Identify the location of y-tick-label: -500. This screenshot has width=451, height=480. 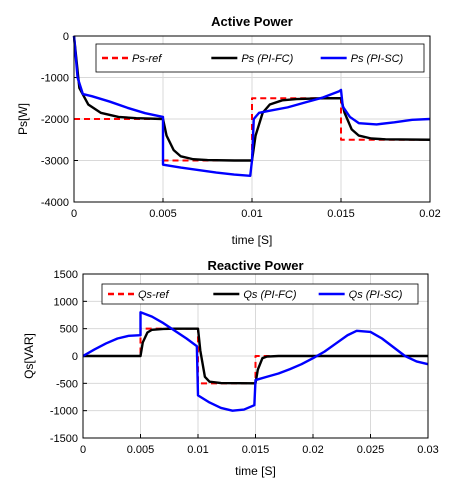
(67, 384).